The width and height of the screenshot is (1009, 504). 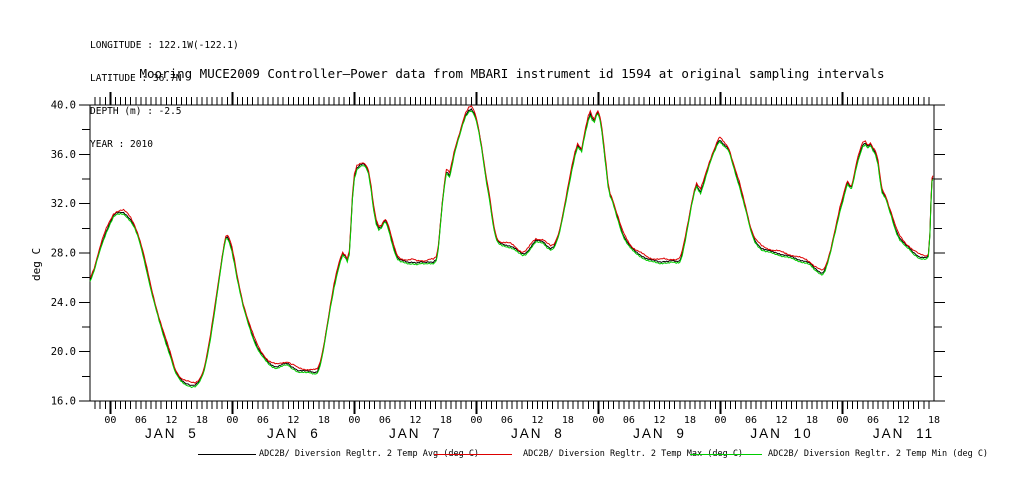 What do you see at coordinates (726, 454) in the screenshot?
I see `legend-line-min` at bounding box center [726, 454].